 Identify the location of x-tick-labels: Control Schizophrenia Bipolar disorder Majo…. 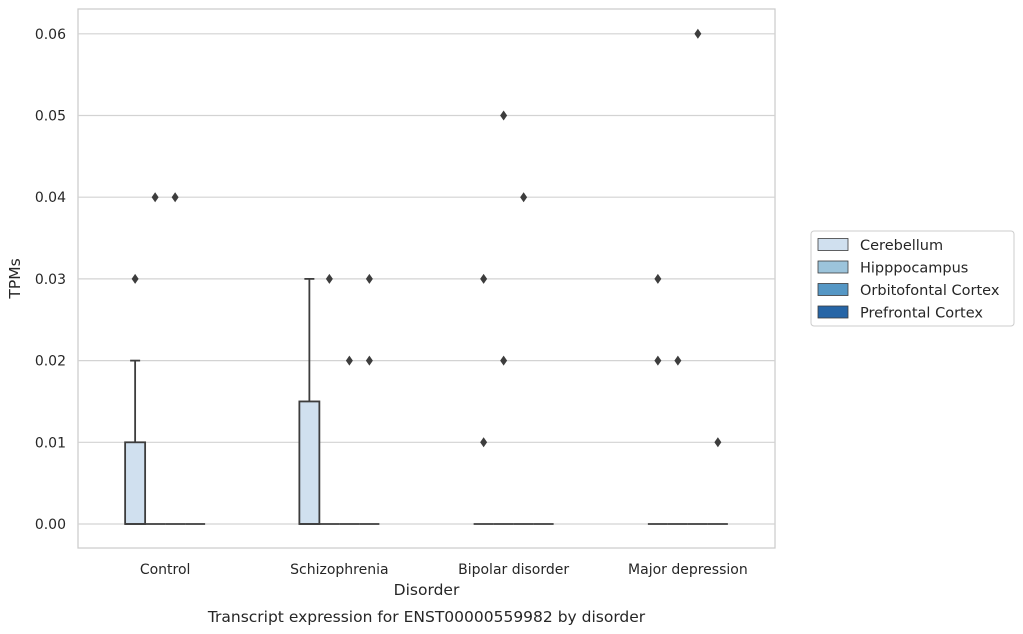
(444, 570).